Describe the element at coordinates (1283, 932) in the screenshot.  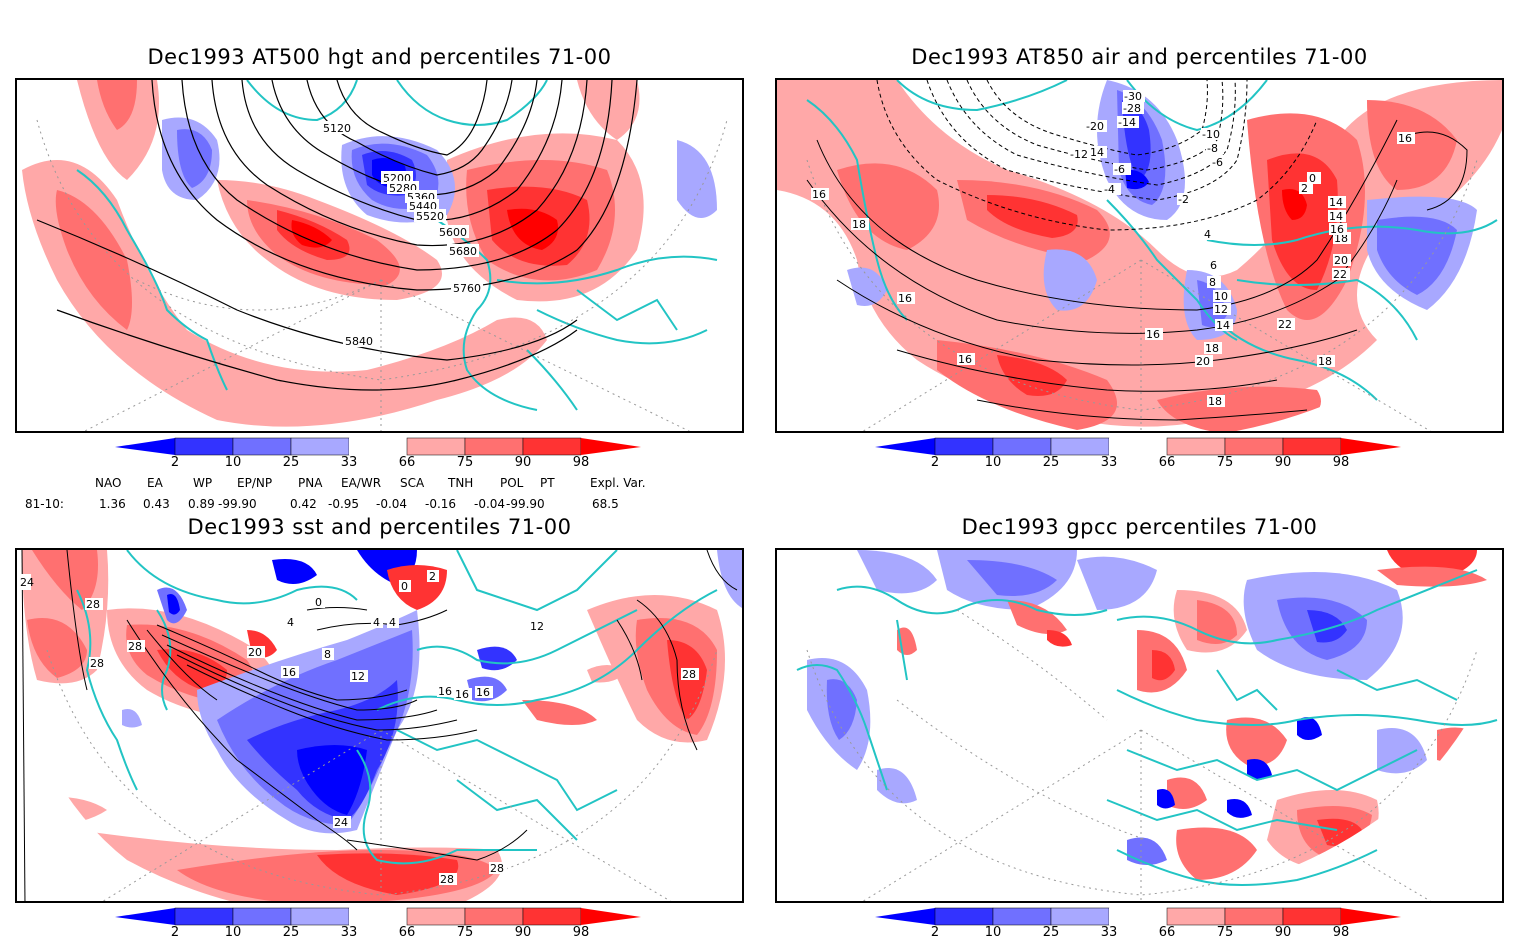
I see `colorbar-label: 90` at that location.